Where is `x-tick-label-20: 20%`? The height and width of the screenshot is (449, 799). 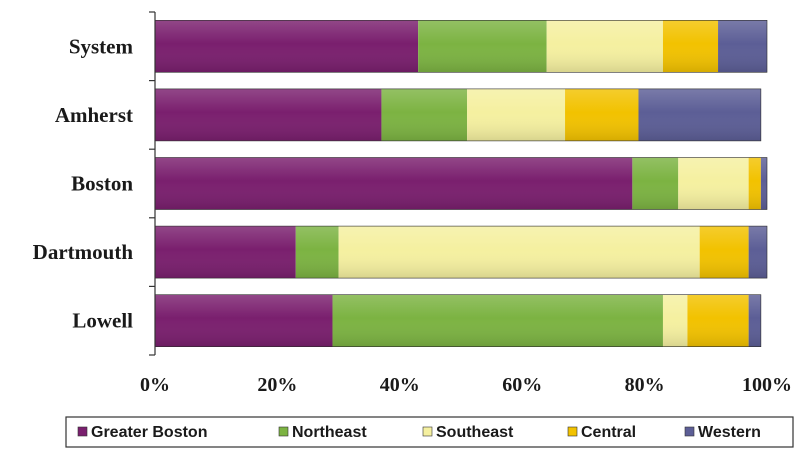
x-tick-label-20: 20% is located at coordinates (277, 385).